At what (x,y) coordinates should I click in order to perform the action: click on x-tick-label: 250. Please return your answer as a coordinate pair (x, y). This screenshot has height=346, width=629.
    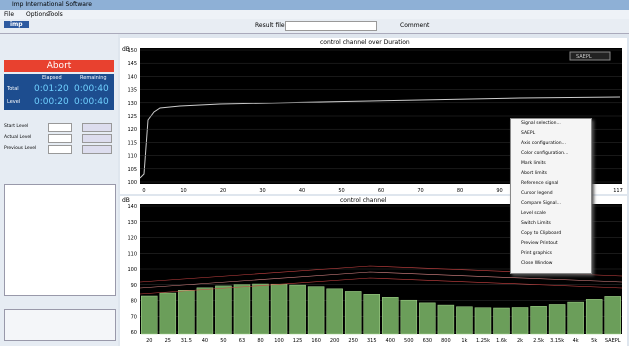
    Looking at the image, I should click on (353, 341).